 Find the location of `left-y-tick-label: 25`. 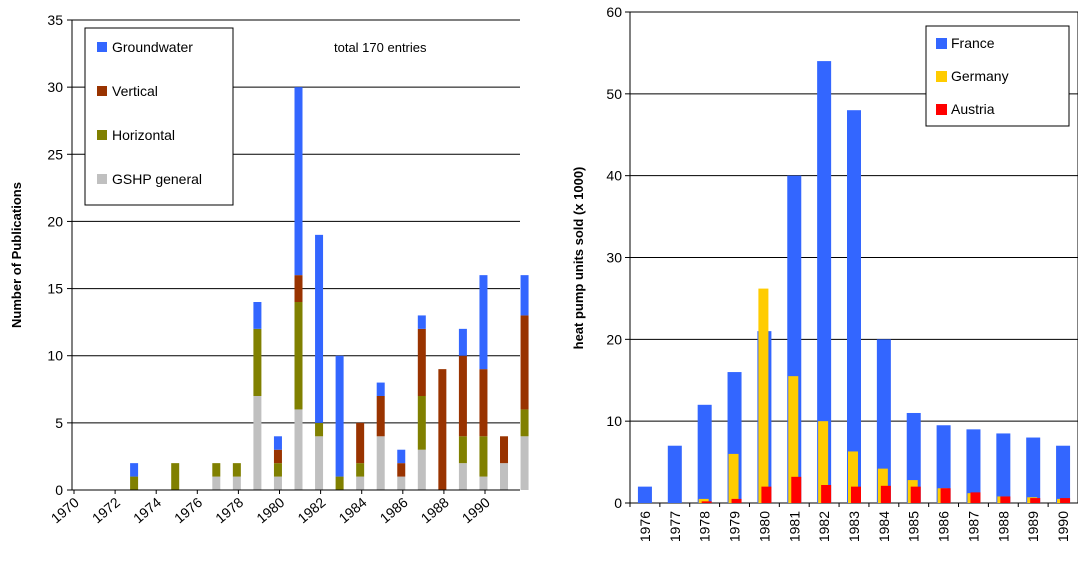

left-y-tick-label: 25 is located at coordinates (55, 154).